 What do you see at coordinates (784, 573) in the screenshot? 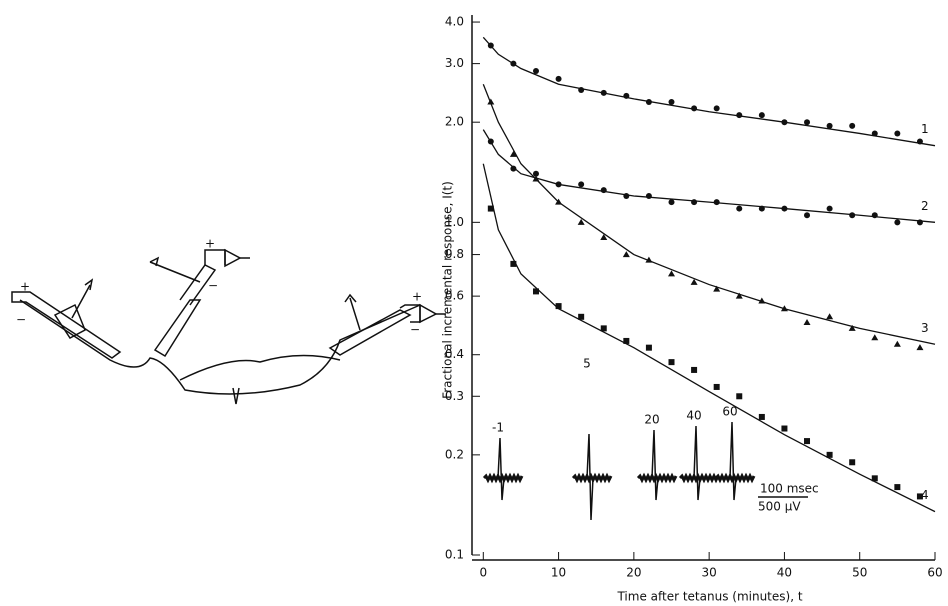
I see `x-tick-label: 40` at bounding box center [784, 573].